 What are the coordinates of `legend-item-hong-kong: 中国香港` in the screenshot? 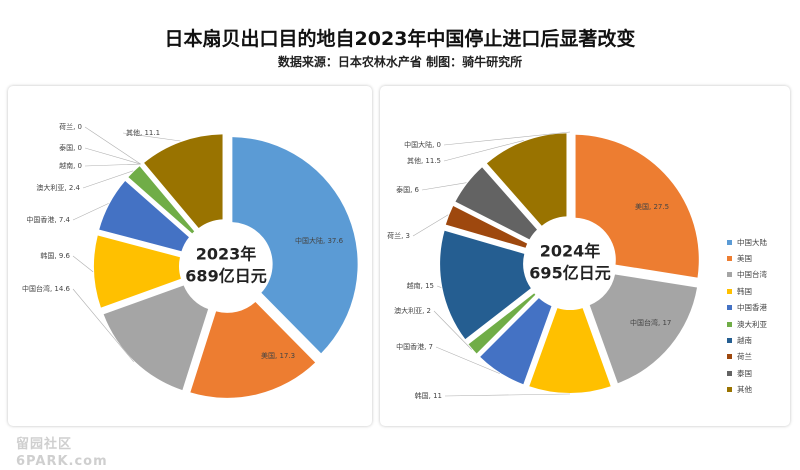 It's located at (747, 308).